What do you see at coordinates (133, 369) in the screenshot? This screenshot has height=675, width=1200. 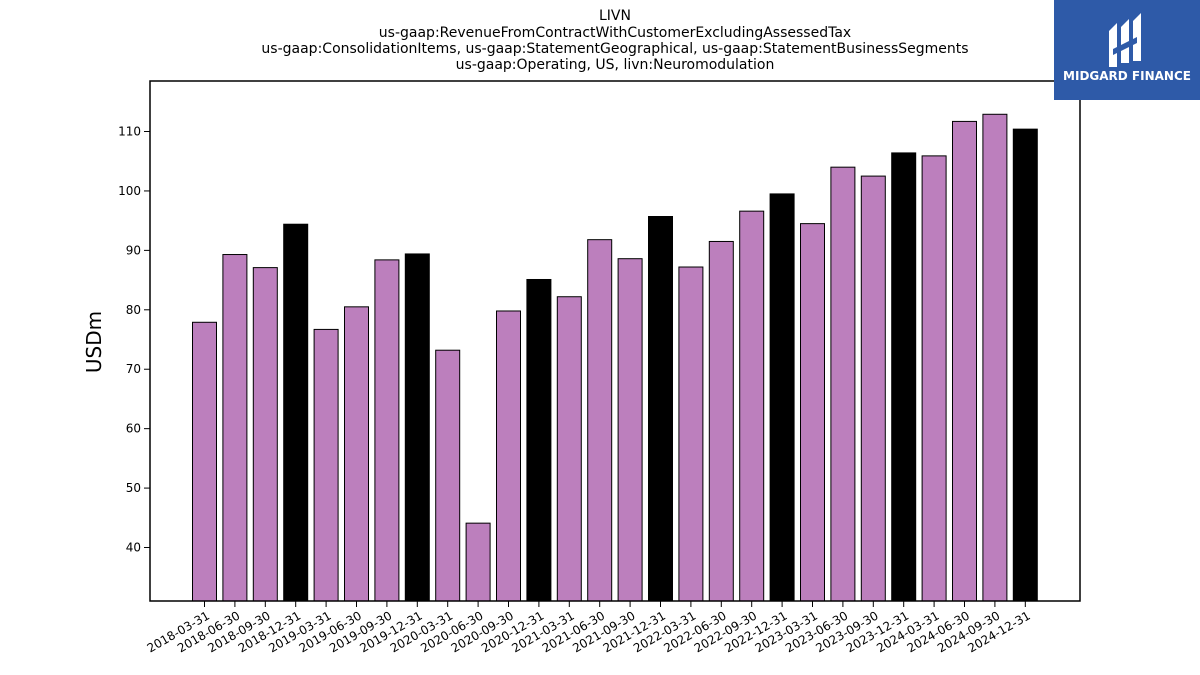 I see `y-tick-label: 70` at bounding box center [133, 369].